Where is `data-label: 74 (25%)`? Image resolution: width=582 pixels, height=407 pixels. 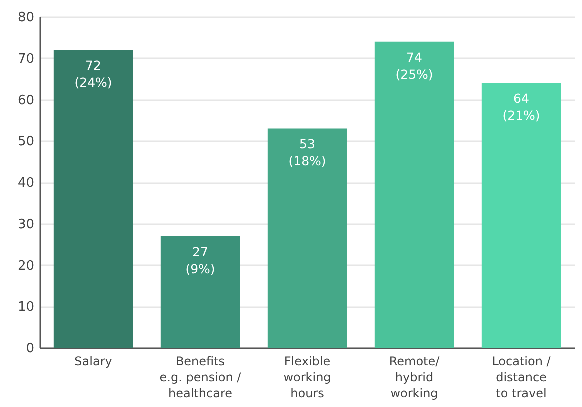 data-label: 74 (25%) is located at coordinates (415, 66).